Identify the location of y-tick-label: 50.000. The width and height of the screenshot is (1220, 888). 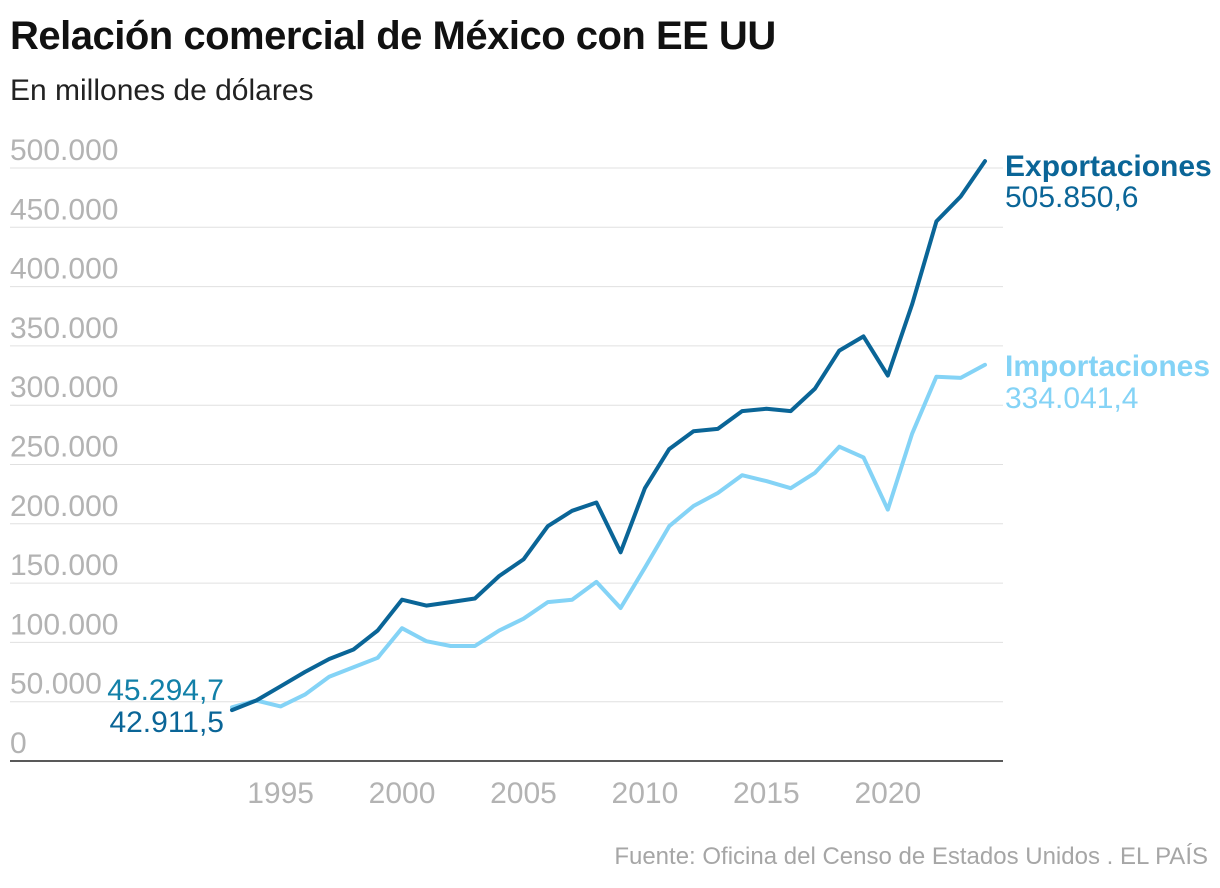
(56, 684).